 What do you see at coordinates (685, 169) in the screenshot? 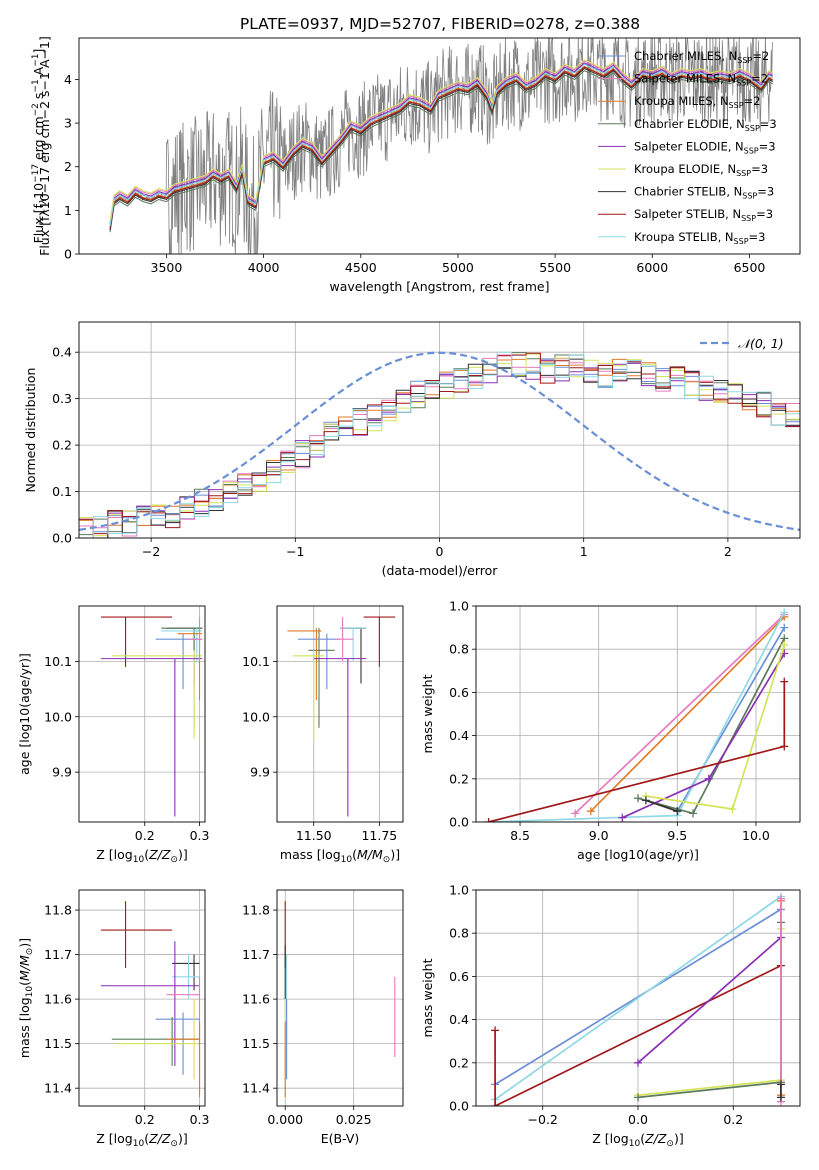
I see `legend-text: Kroupa ELODIE, N` at bounding box center [685, 169].